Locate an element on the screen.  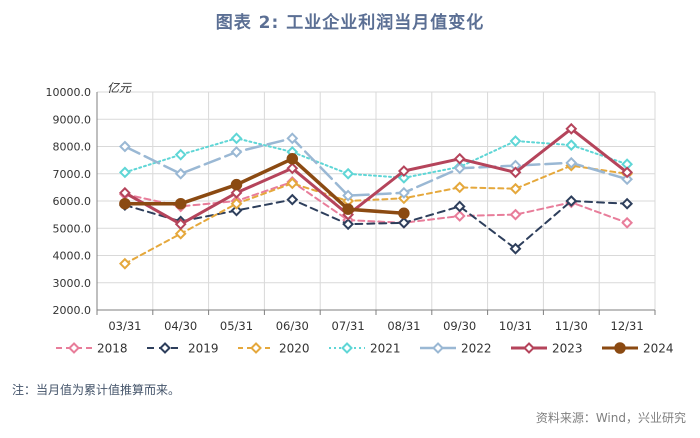
series-2024 is located at coordinates (264, 186).